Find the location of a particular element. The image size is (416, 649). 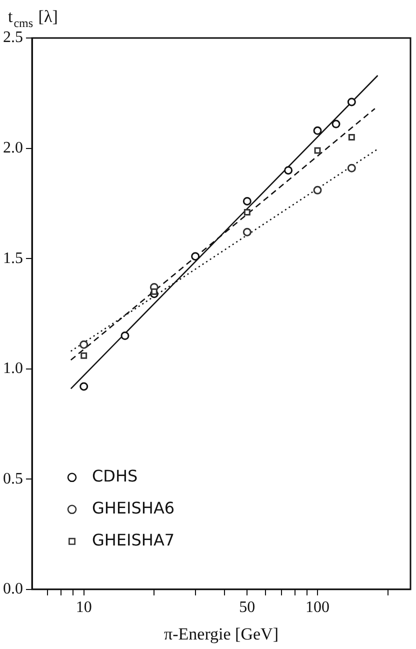

legend-label: GHEISHA6 is located at coordinates (133, 508).